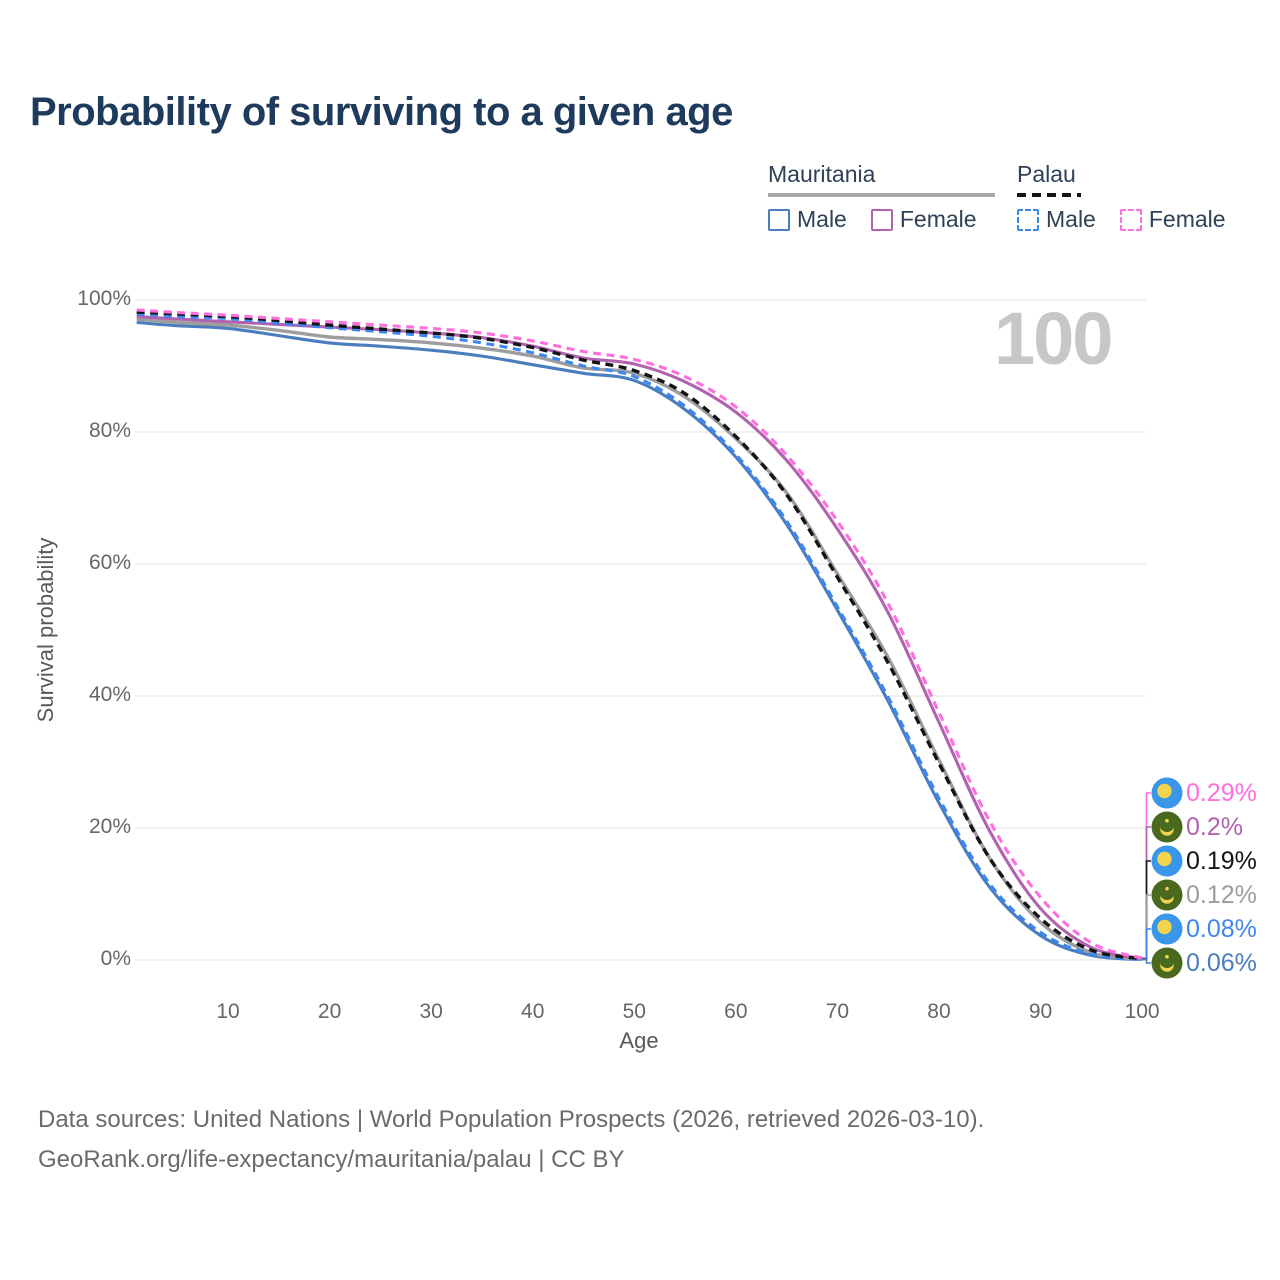 Image resolution: width=1280 pixels, height=1280 pixels. Describe the element at coordinates (109, 430) in the screenshot. I see `y-tick-label: 80%` at that location.